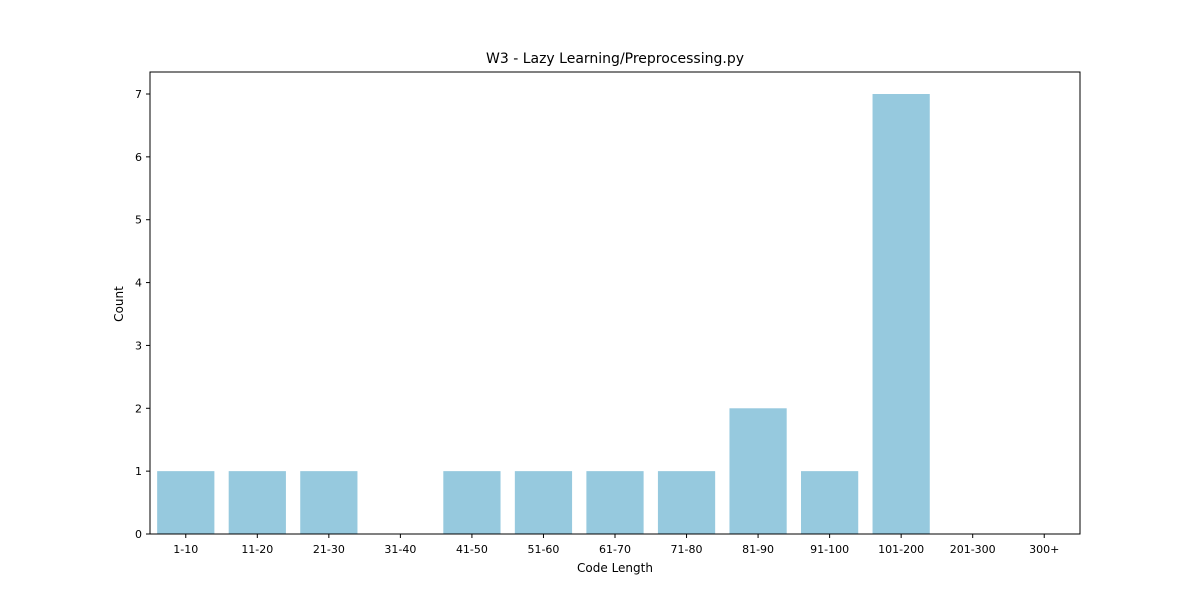  I want to click on y-tick-label: 0, so click(138, 534).